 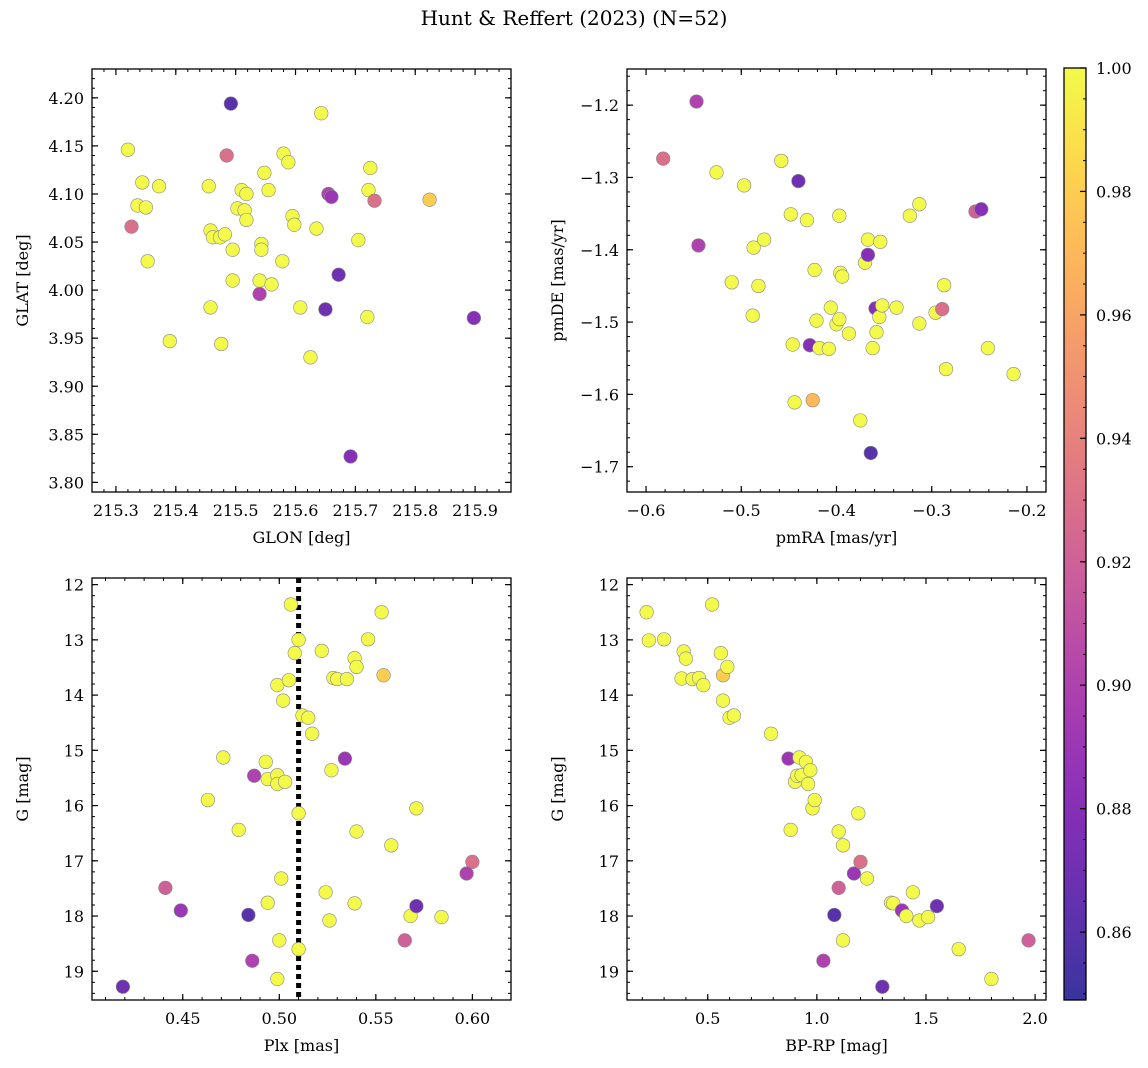 What do you see at coordinates (1114, 438) in the screenshot?
I see `colorbar-tick-label: 0.94` at bounding box center [1114, 438].